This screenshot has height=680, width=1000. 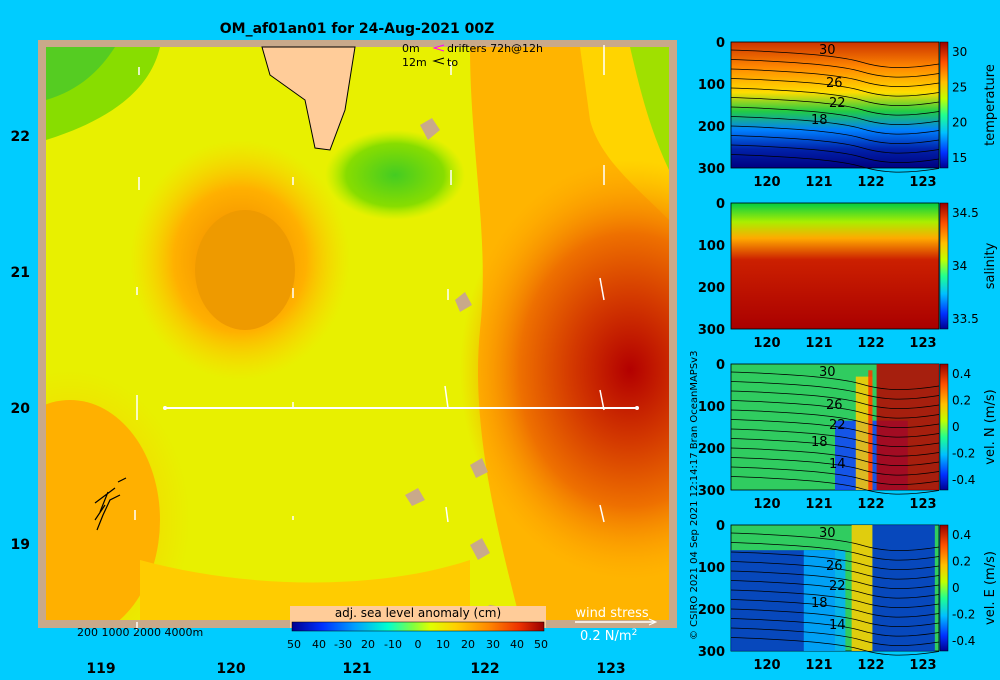 What do you see at coordinates (443, 644) in the screenshot?
I see `colorbar-tick: 10` at bounding box center [443, 644].